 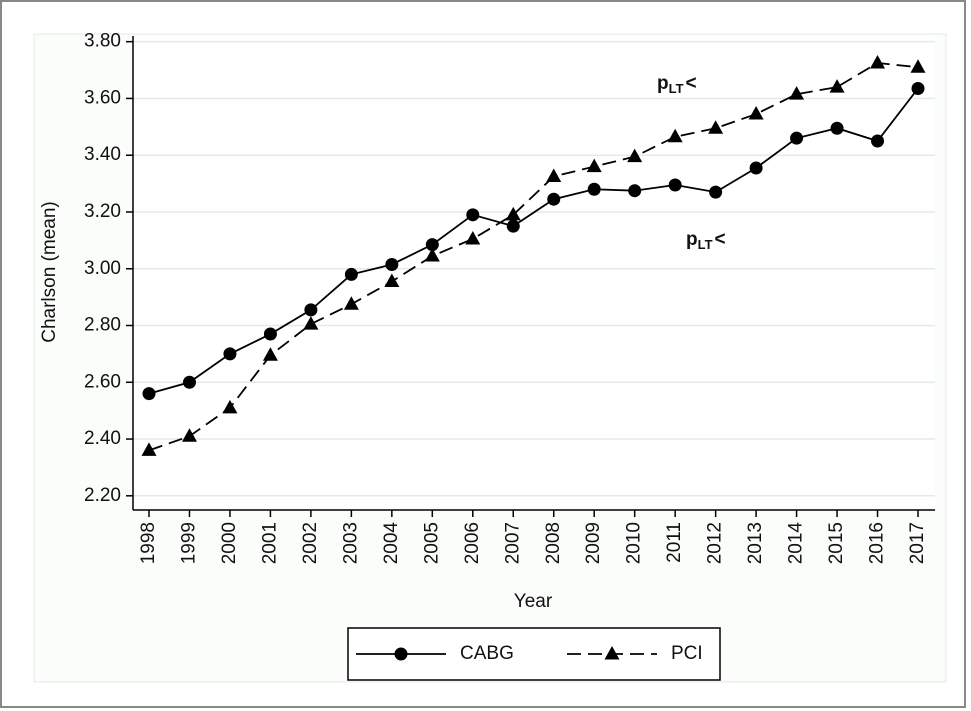 What do you see at coordinates (533, 601) in the screenshot?
I see `x-axis-label: Year` at bounding box center [533, 601].